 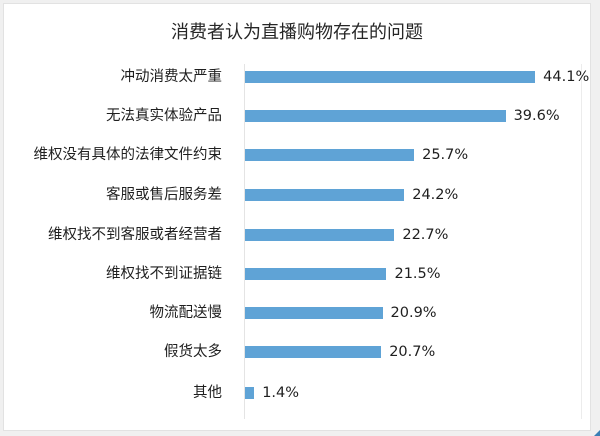 I want to click on bar-row: 假货太多 20.7%, so click(x=297, y=352).